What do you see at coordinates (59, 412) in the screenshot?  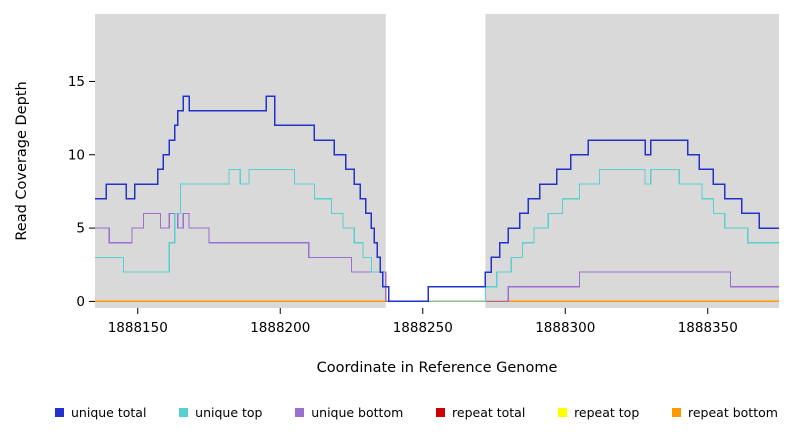 I see `legend-swatch-unique-total` at bounding box center [59, 412].